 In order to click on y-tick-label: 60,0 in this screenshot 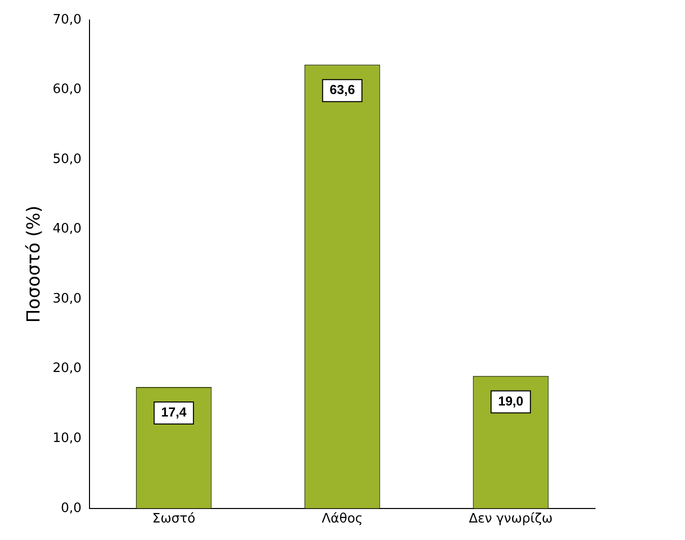, I will do `click(67, 90)`.